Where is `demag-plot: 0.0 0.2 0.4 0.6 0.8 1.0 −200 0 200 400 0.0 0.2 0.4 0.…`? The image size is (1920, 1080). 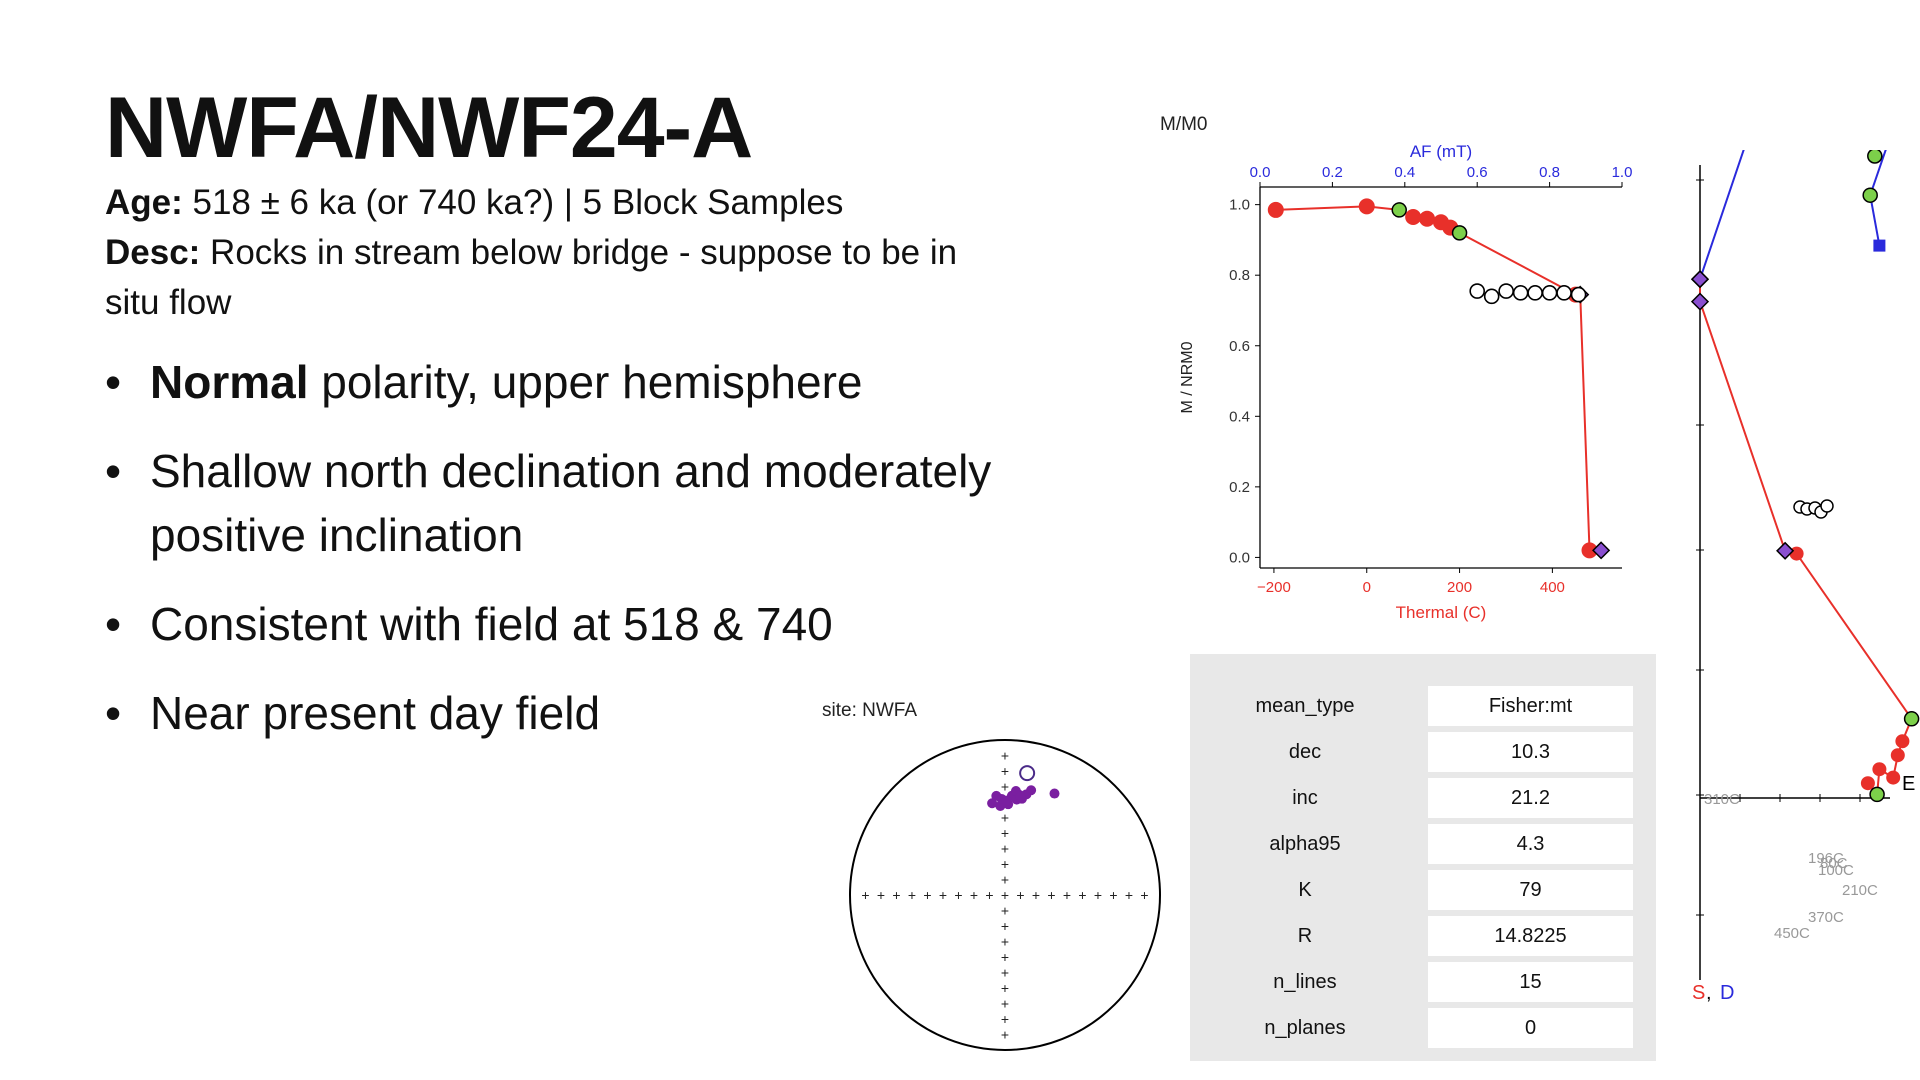
demag-plot: 0.0 0.2 0.4 0.6 0.8 1.0 −200 0 200 400 0.0 0.2 0.4 0.… is located at coordinates (1406, 382).